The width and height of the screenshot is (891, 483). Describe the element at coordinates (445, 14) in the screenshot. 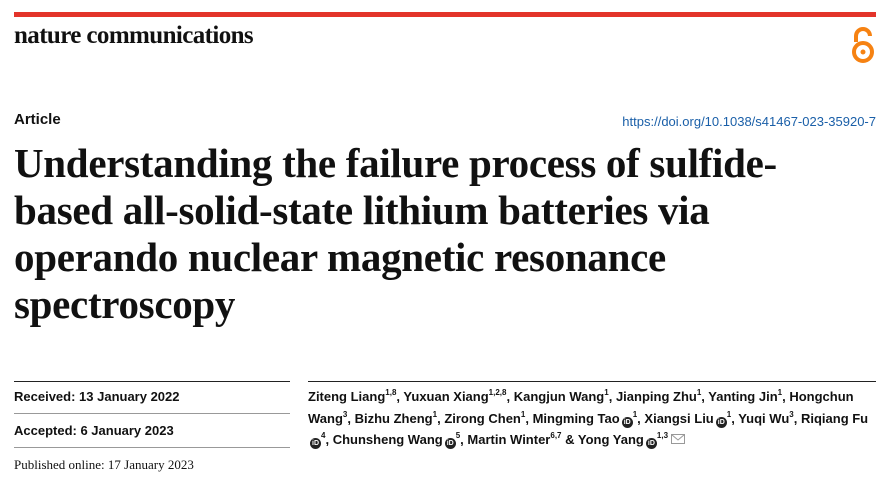

I see `top-bar` at that location.